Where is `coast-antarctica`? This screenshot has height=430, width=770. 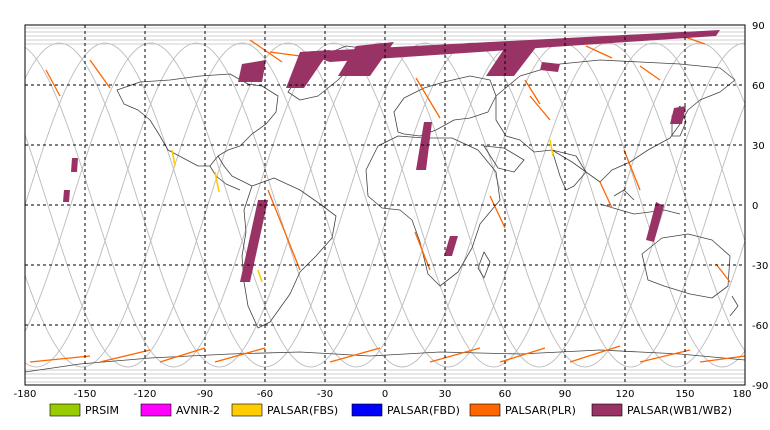 coast-antarctica is located at coordinates (385, 361).